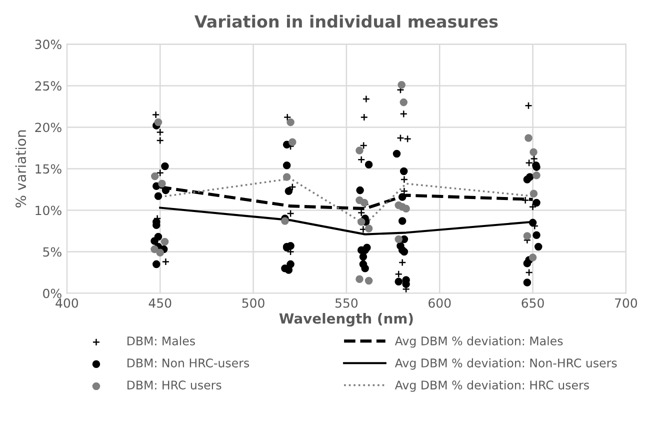 This screenshot has width=650, height=425. Describe the element at coordinates (188, 363) in the screenshot. I see `legend-label: DBM: Non HRC-users` at that location.